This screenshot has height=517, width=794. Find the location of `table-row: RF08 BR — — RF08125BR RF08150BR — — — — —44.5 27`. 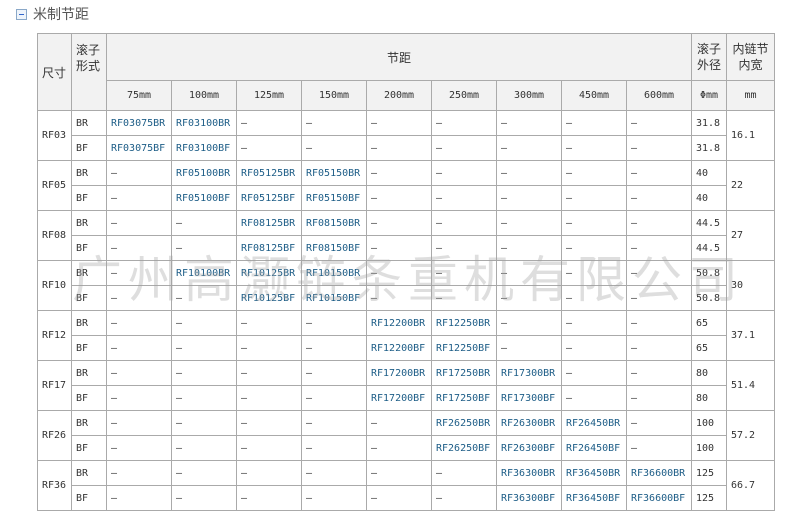

table-row: RF08 BR — — RF08125BR RF08150BR — — — — —44.5 27 is located at coordinates (406, 235).